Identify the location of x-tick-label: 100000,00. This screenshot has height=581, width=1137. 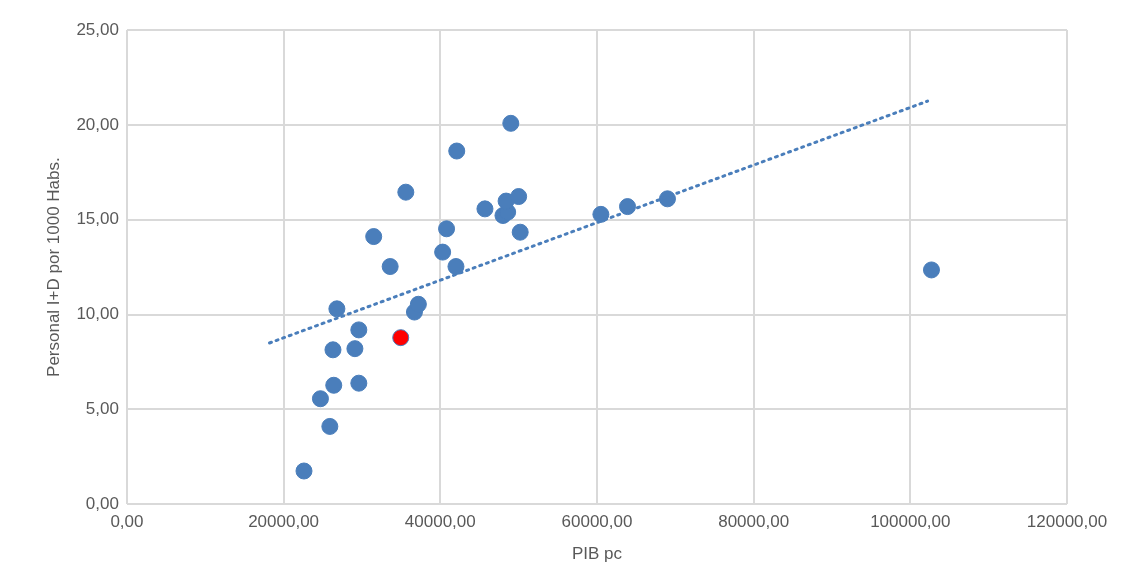
(910, 522).